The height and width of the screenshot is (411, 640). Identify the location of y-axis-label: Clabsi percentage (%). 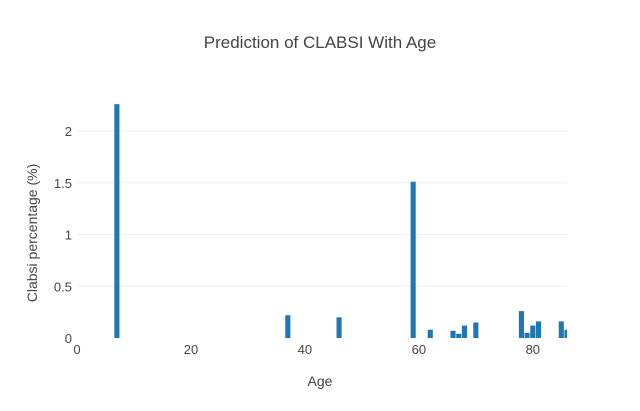
(32, 233).